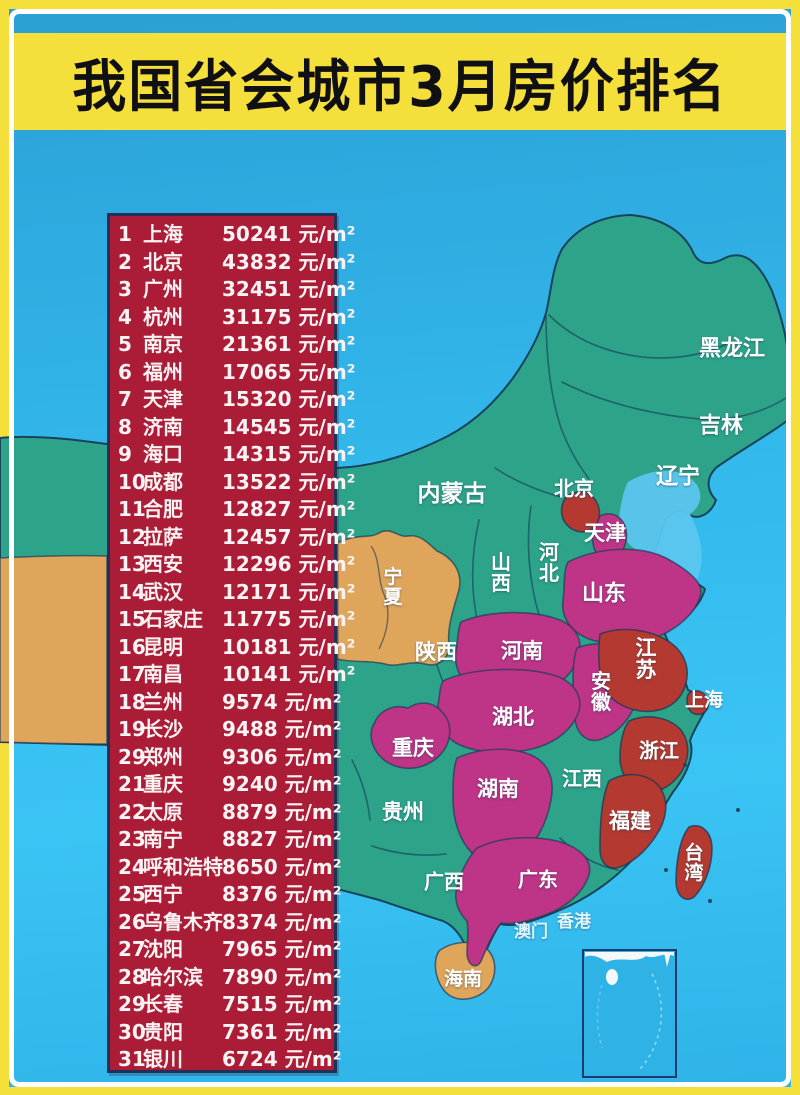  Describe the element at coordinates (226, 868) in the screenshot. I see `list-item: 24 呼和浩特 8650 元/m²` at that location.